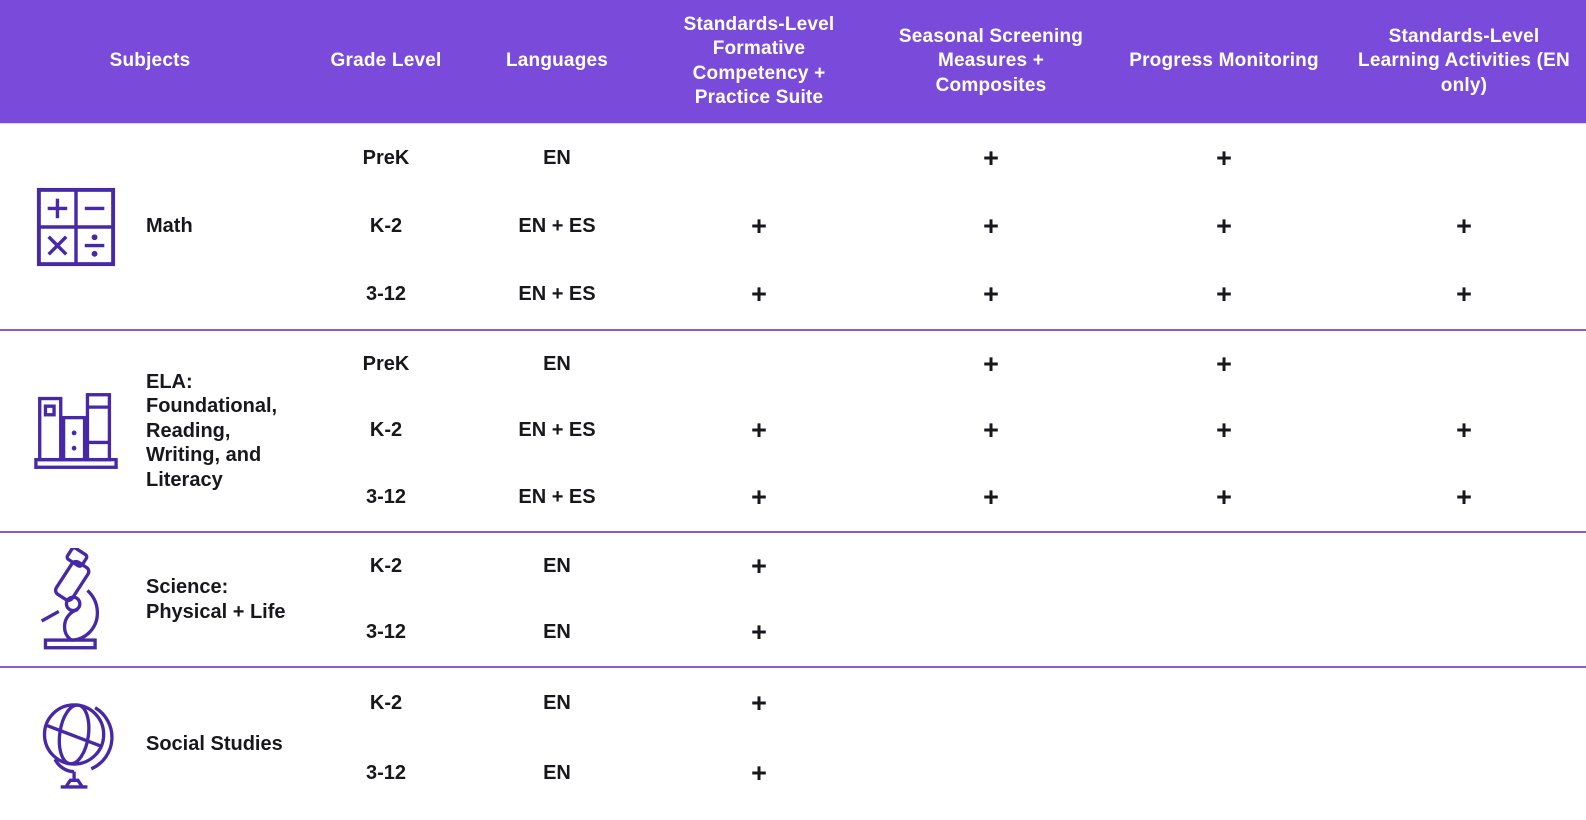  Describe the element at coordinates (1224, 61) in the screenshot. I see `header-progress-monitoring: Progress Monitoring` at that location.